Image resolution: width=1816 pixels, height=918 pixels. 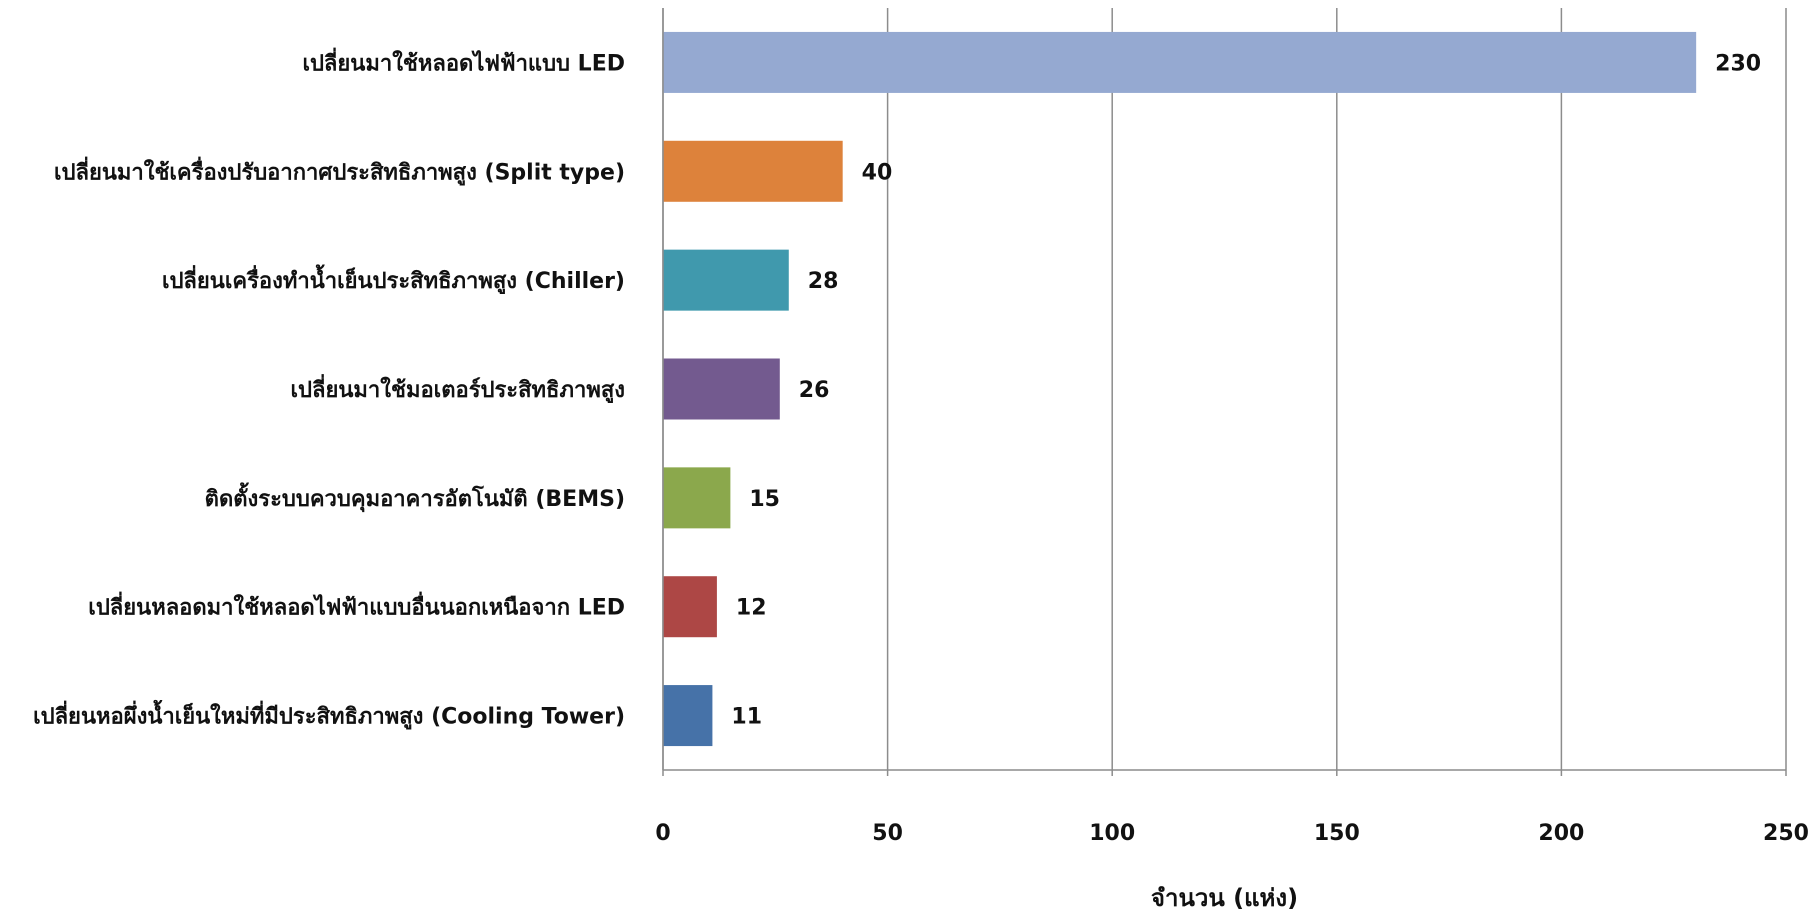 What do you see at coordinates (887, 833) in the screenshot?
I see `x-tick-label: 50` at bounding box center [887, 833].